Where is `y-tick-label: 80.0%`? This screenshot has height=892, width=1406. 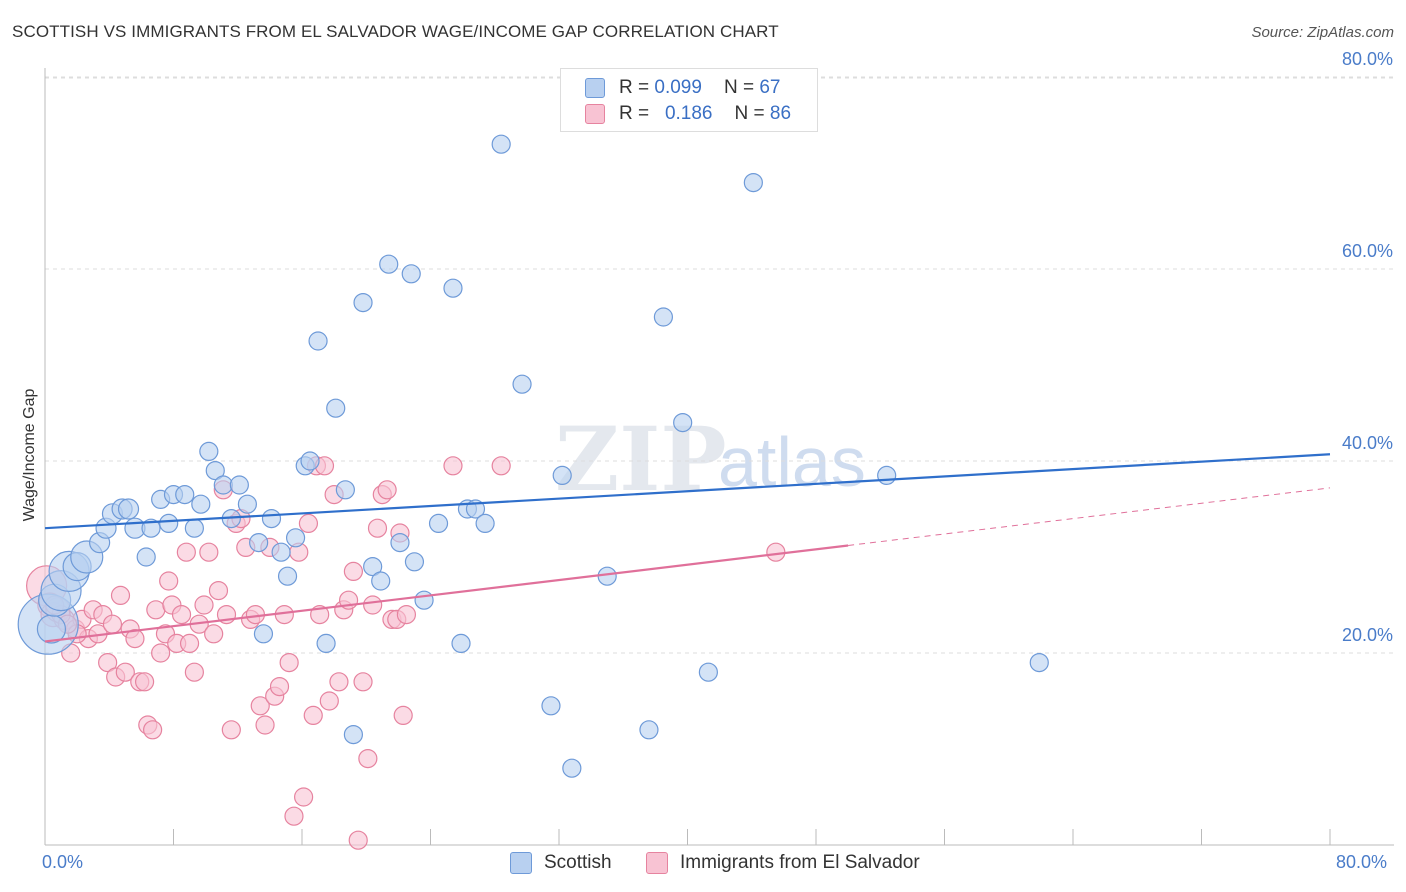 y-tick-label: 80.0% is located at coordinates (1367, 59).